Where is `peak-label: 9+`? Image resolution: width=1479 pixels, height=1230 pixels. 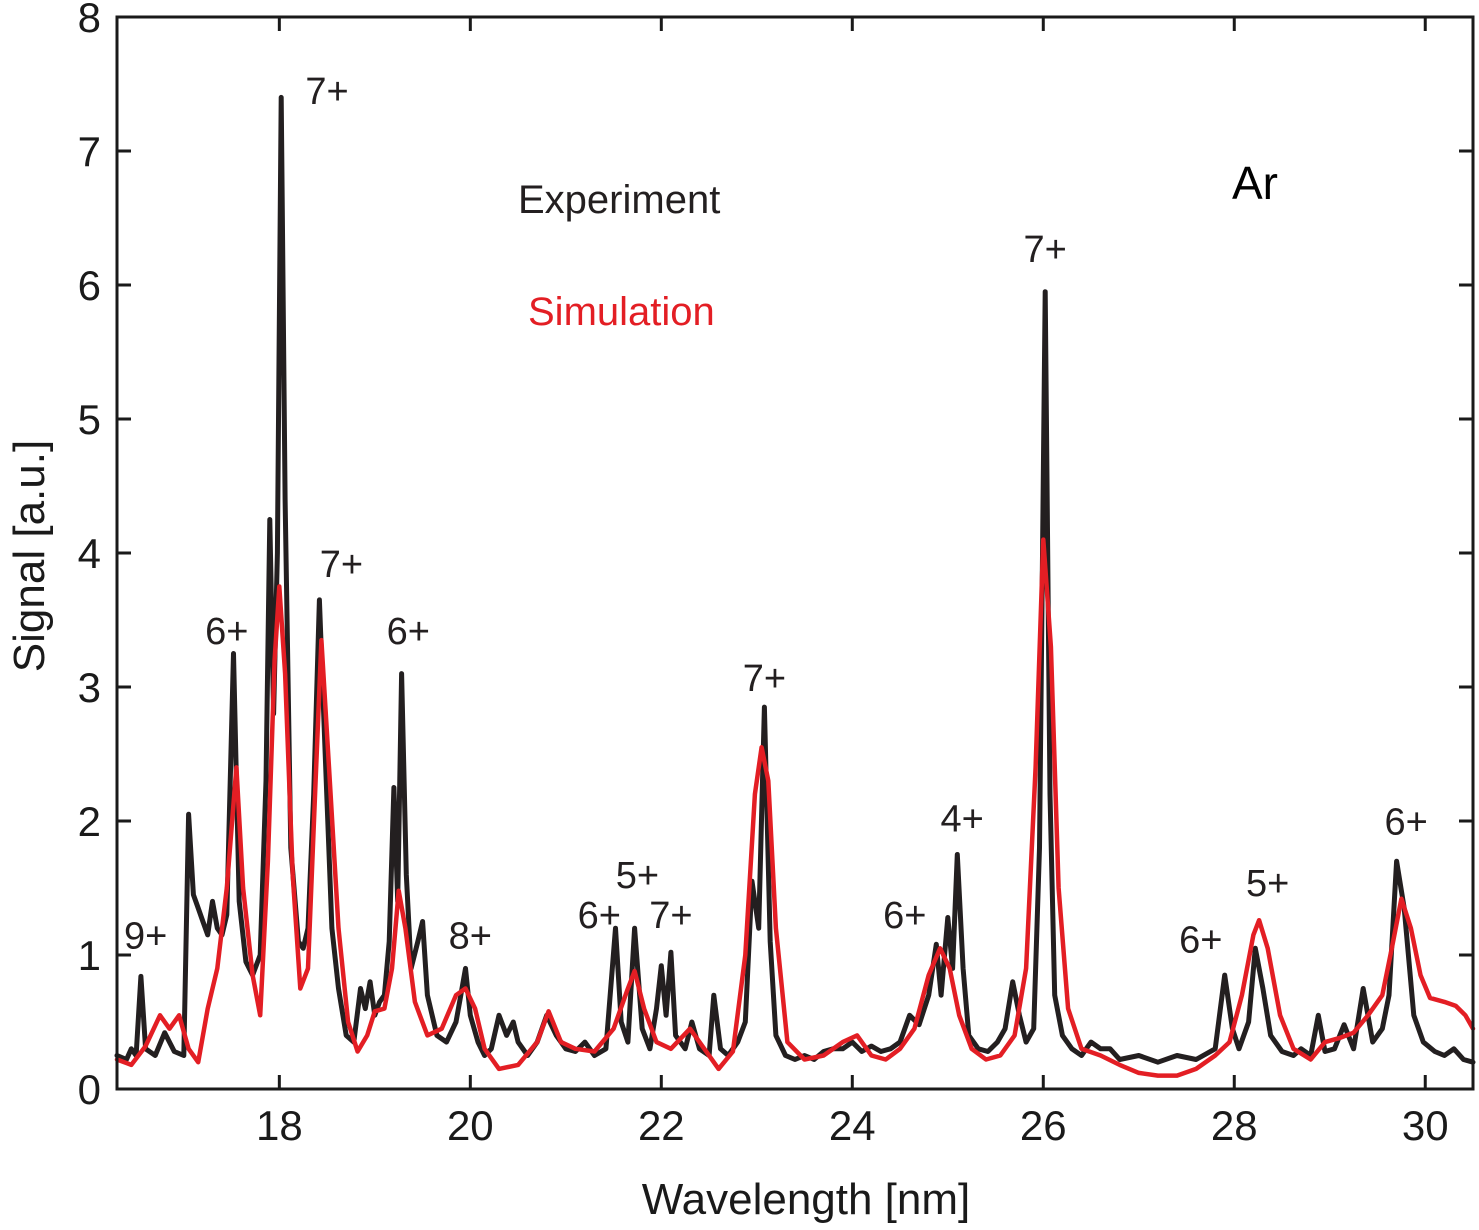
peak-label: 9+ is located at coordinates (145, 936).